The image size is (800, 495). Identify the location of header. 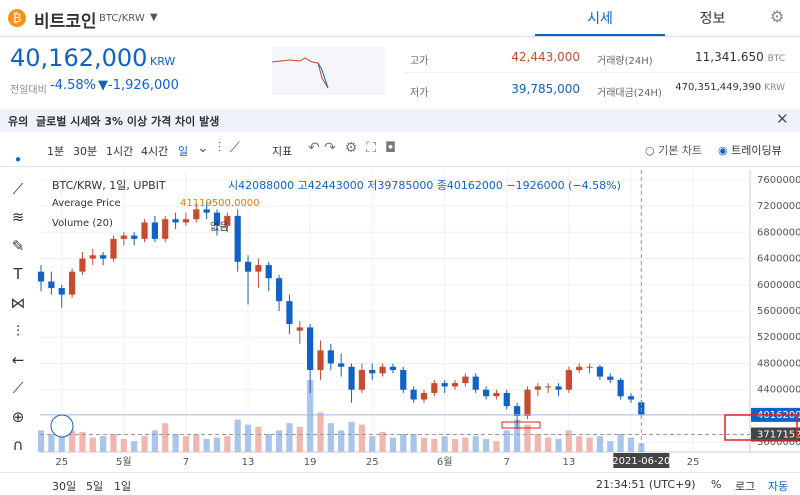
(400, 18).